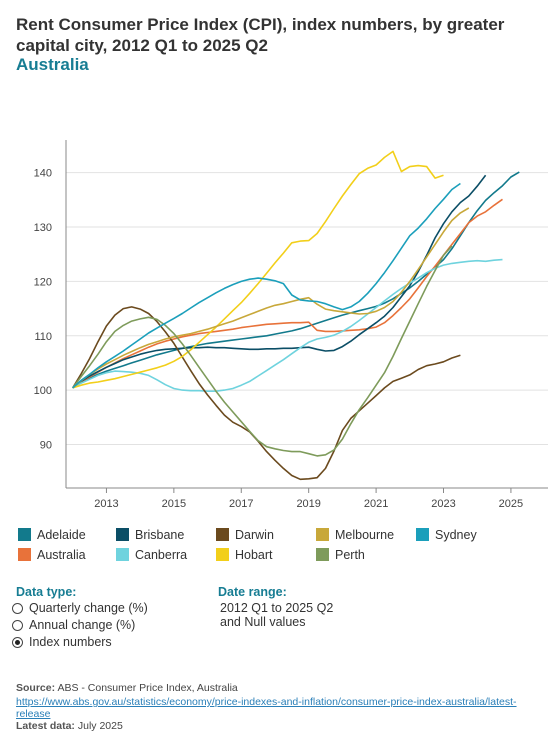  Describe the element at coordinates (277, 608) in the screenshot. I see `date-range-value: 2012 Q1 to 2025 Q2` at that location.